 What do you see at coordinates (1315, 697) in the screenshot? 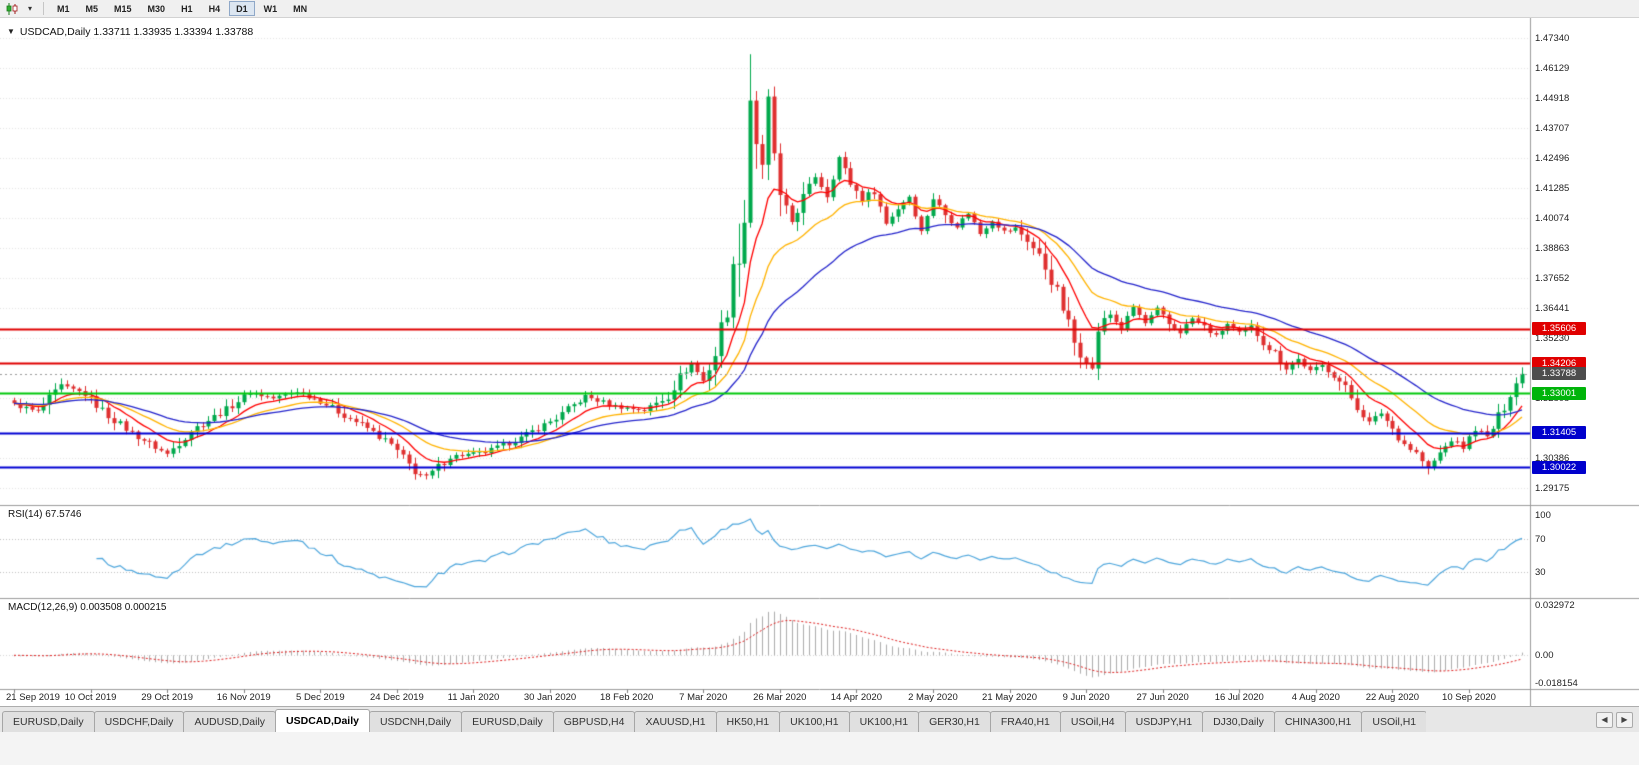
I see `date-axis-label: 4 Aug 2020` at bounding box center [1315, 697].